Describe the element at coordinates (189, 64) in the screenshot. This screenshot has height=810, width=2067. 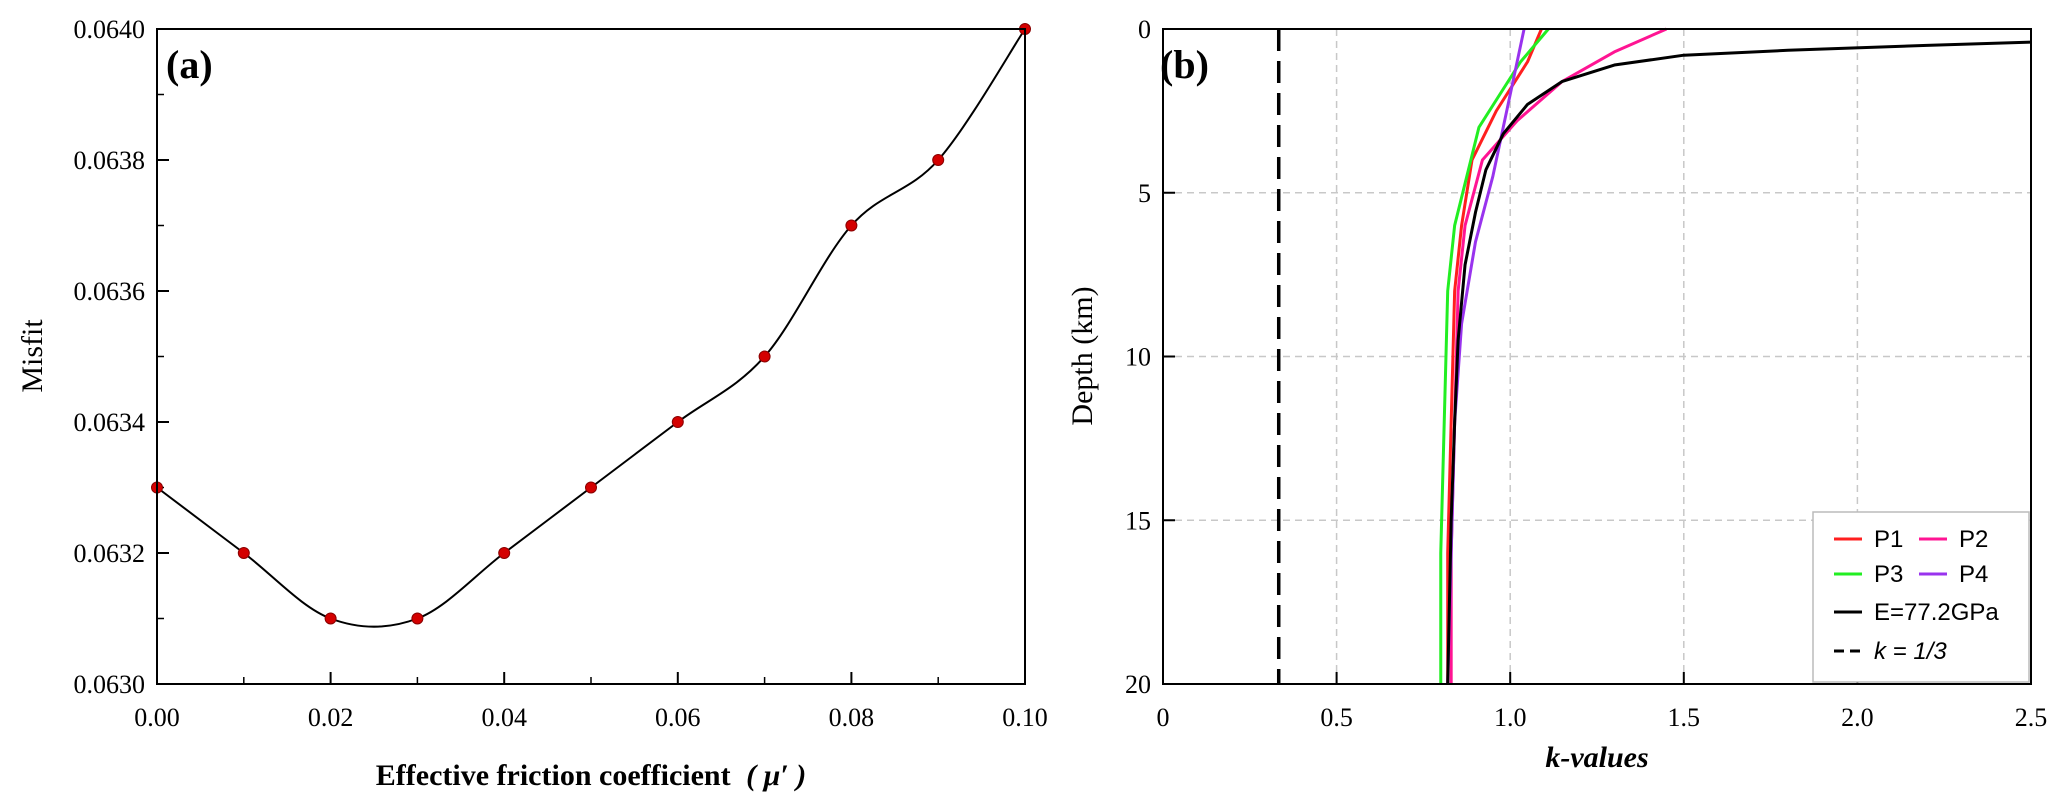
I see `panel-a-label: (a)` at that location.